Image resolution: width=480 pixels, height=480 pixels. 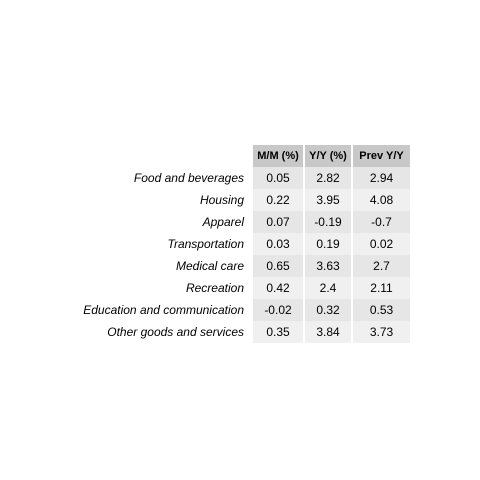 I want to click on table-row: Food and beverages 0.05 2.82 2.94, so click(x=238, y=178).